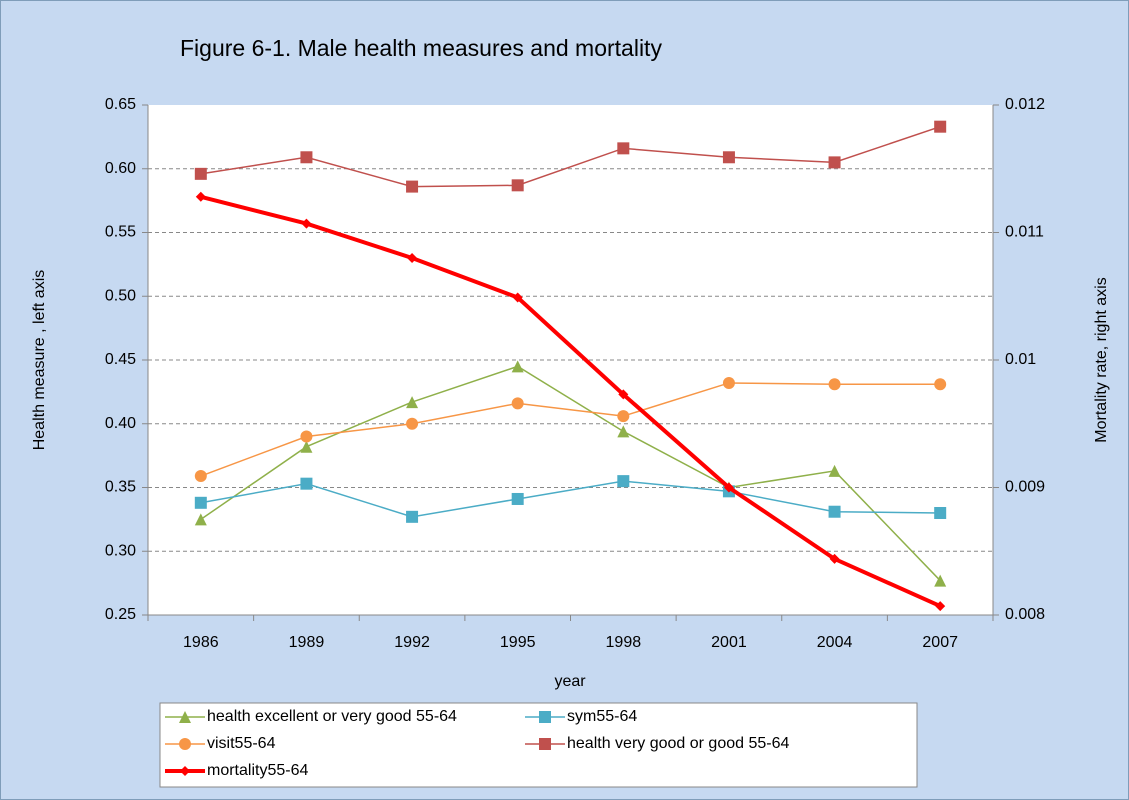 This screenshot has width=1129, height=800. Describe the element at coordinates (1020, 359) in the screenshot. I see `y2-tick-label: 0.01` at that location.